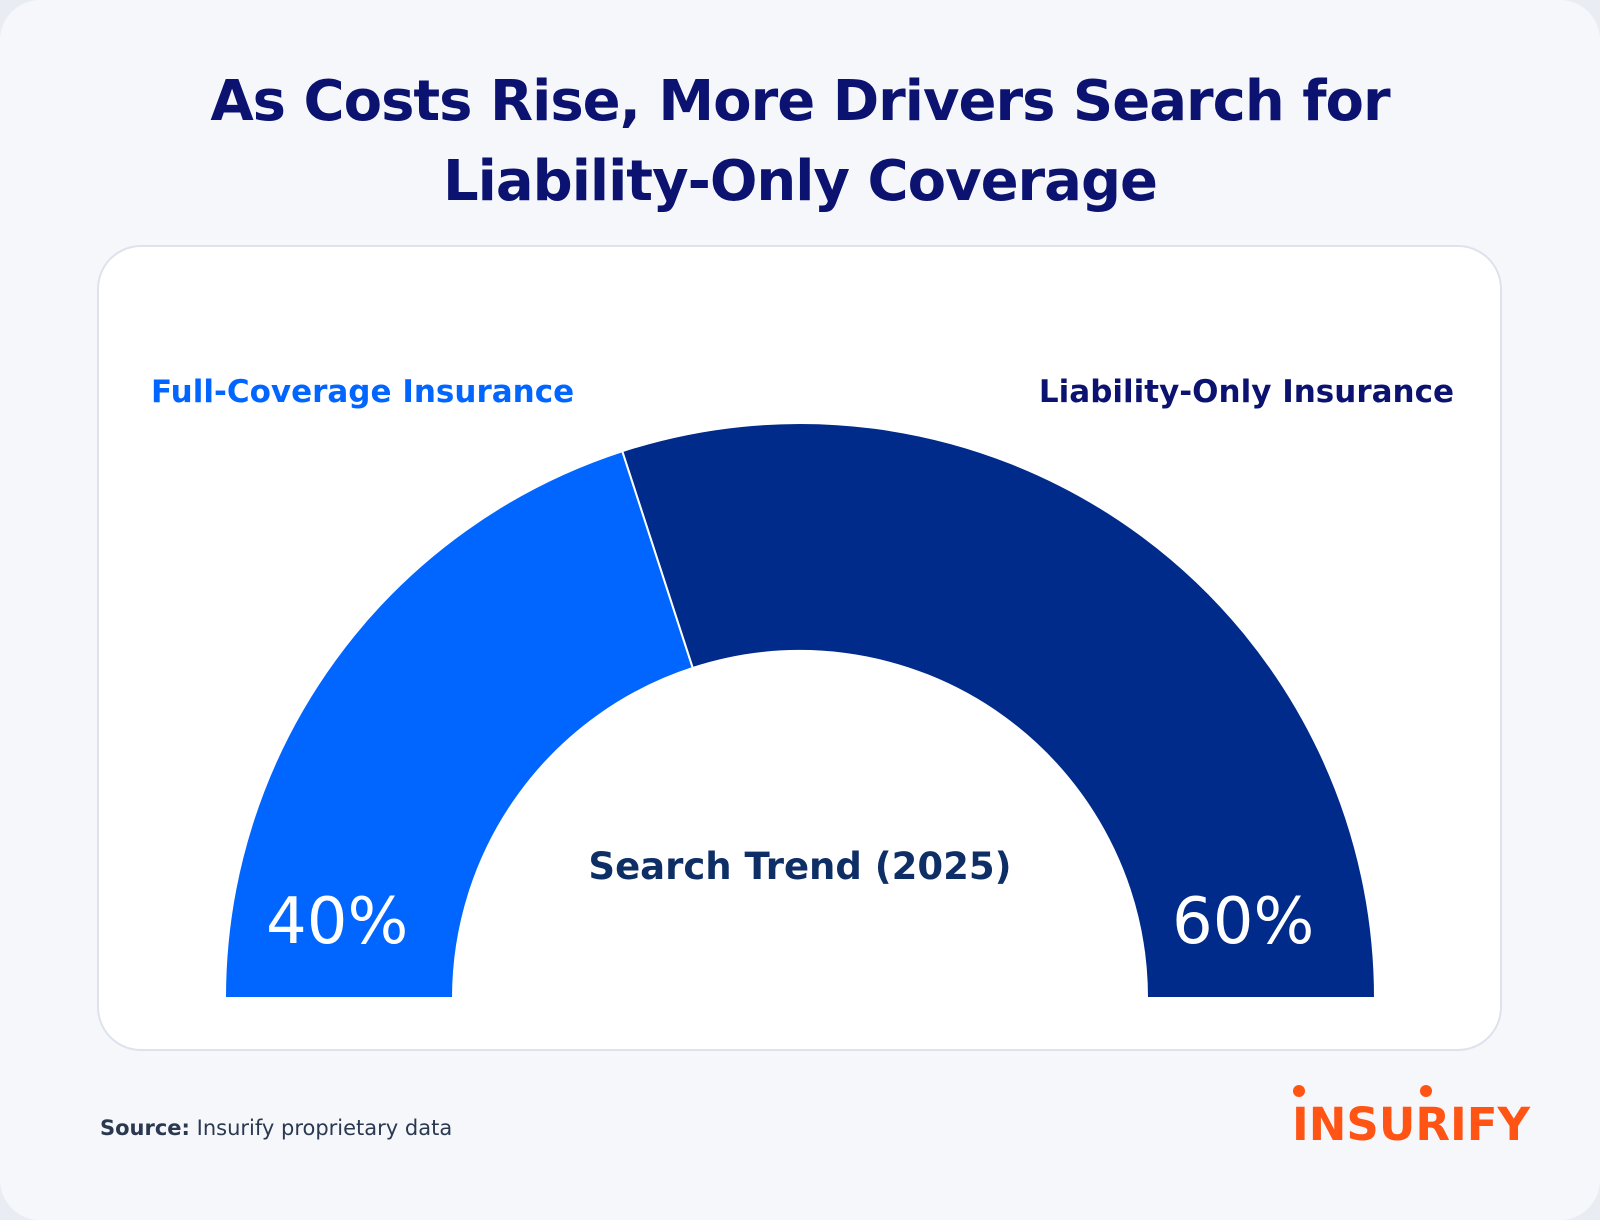  I want to click on legend-full-coverage: Full-Coverage Insurance, so click(363, 392).